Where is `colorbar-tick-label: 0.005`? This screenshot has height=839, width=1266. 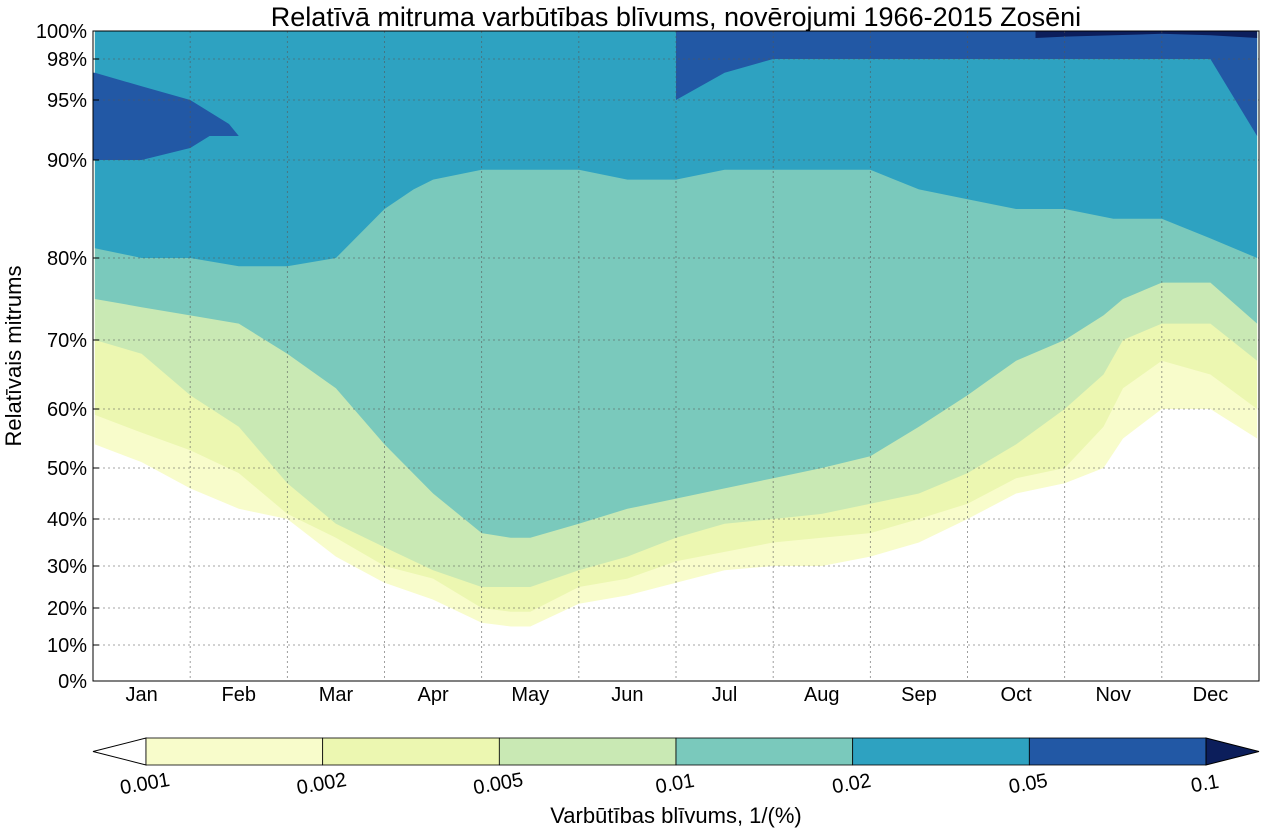 colorbar-tick-label: 0.005 is located at coordinates (498, 784).